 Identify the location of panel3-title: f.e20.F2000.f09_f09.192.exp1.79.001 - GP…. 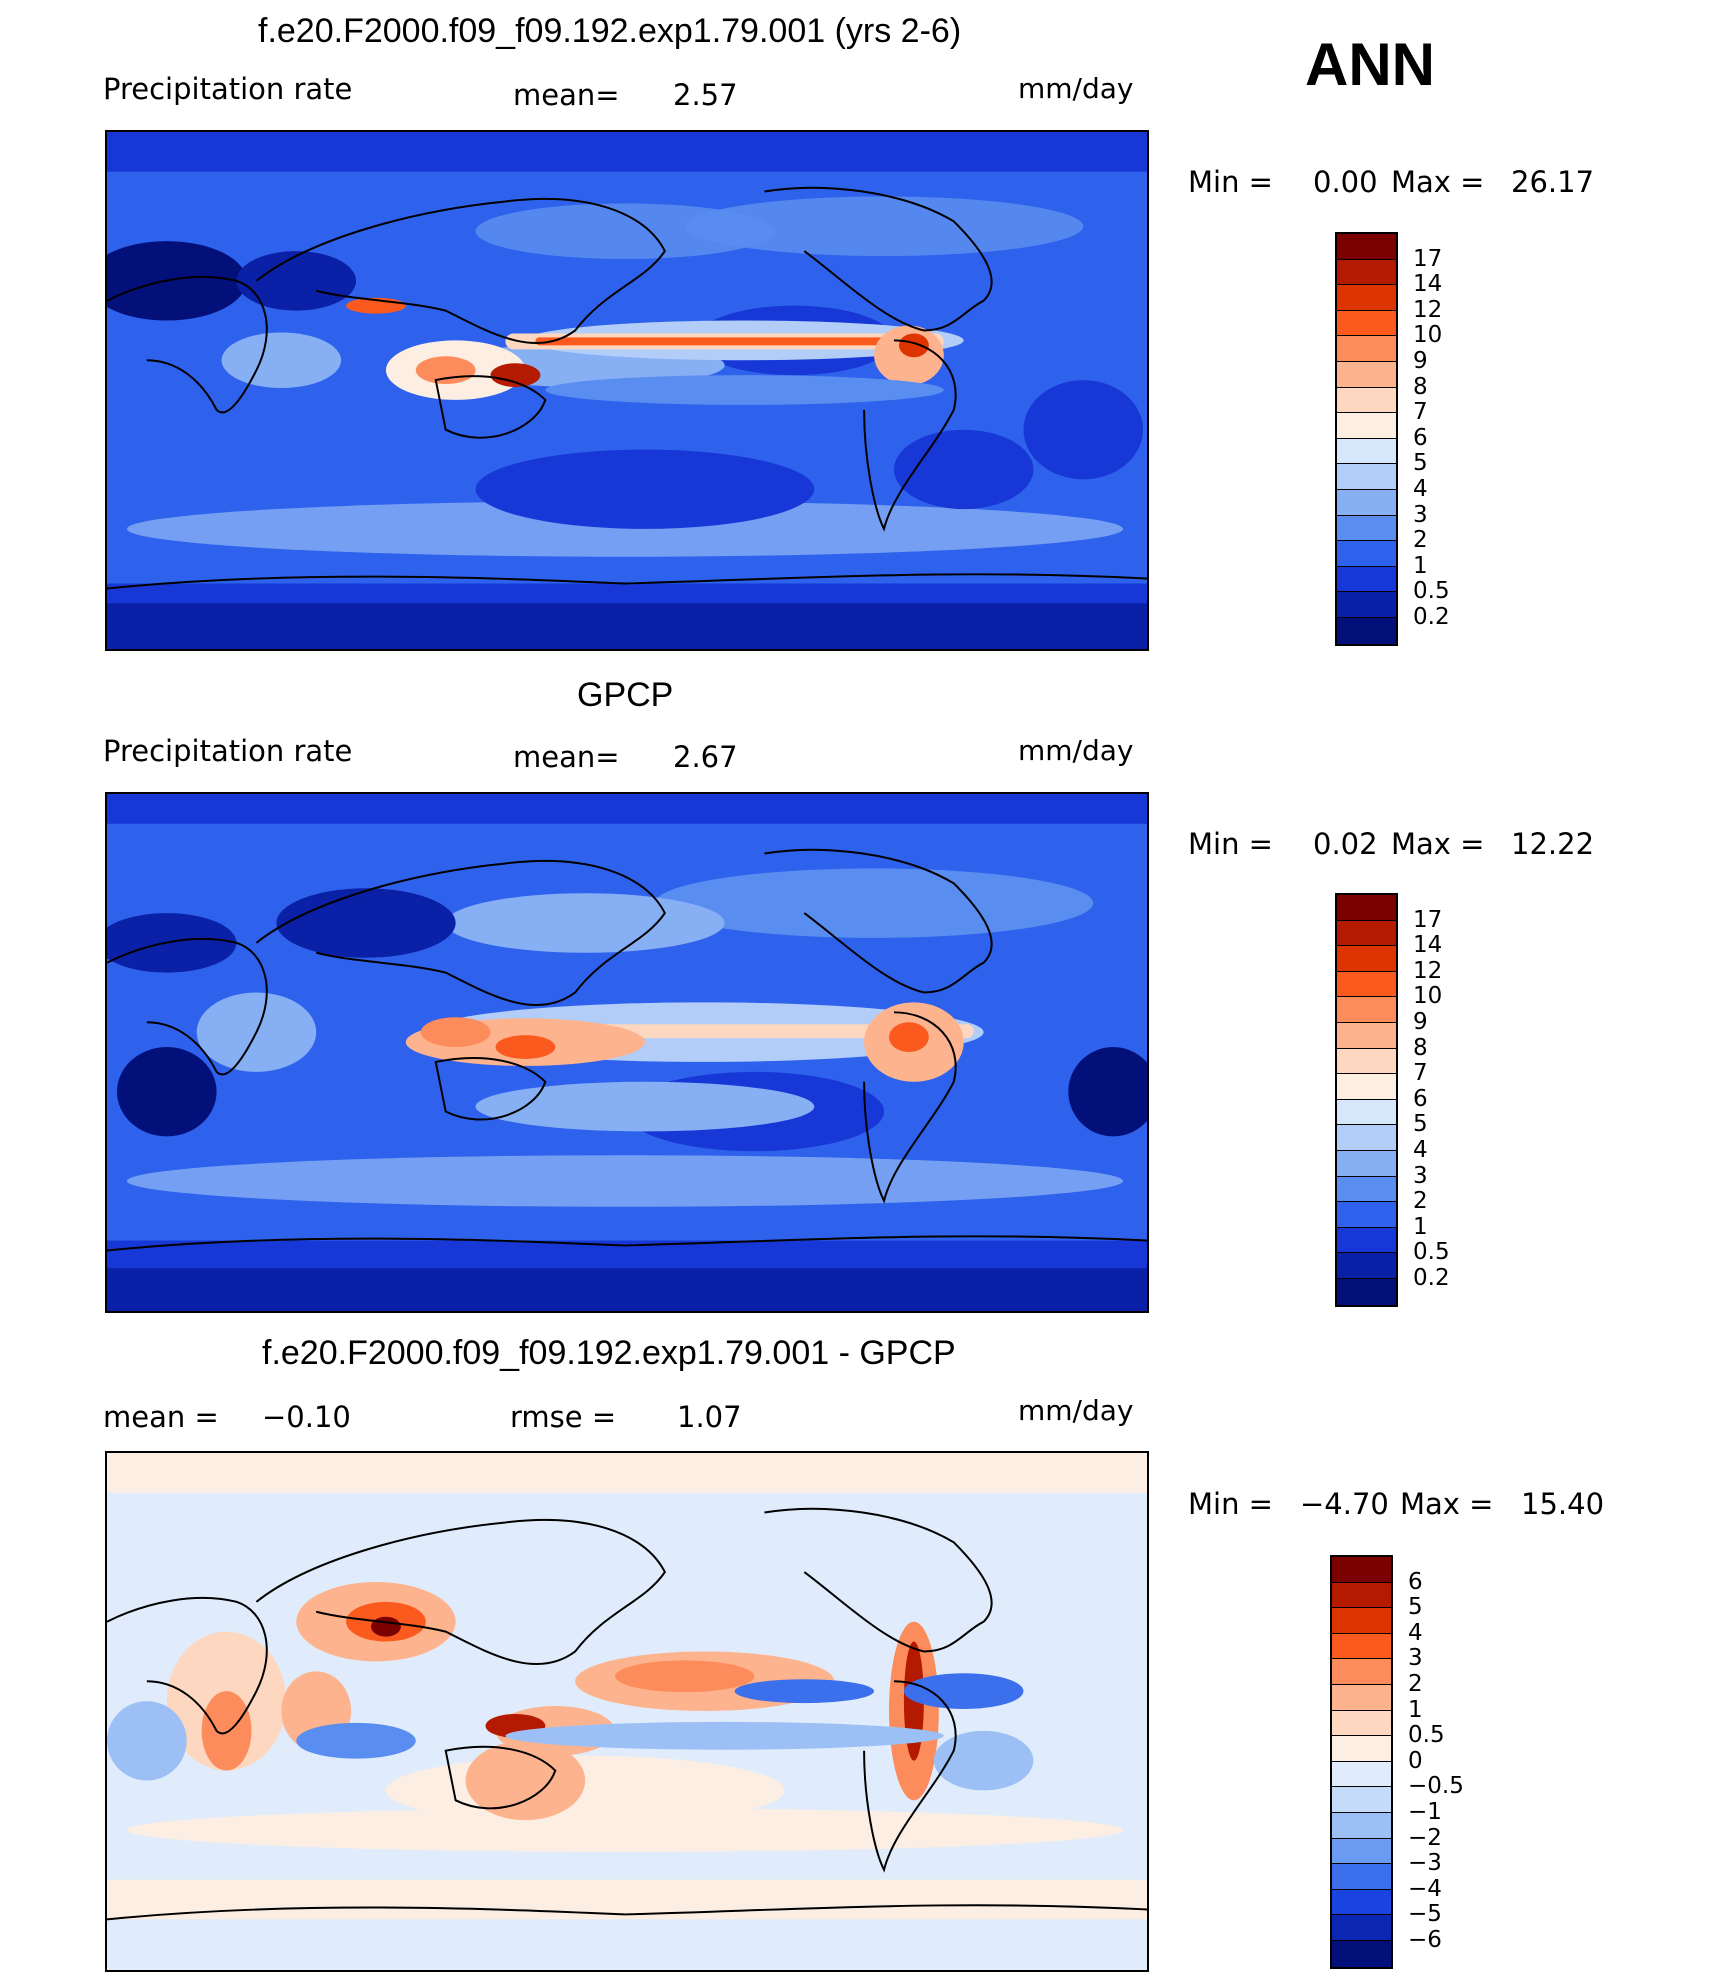
(609, 1353).